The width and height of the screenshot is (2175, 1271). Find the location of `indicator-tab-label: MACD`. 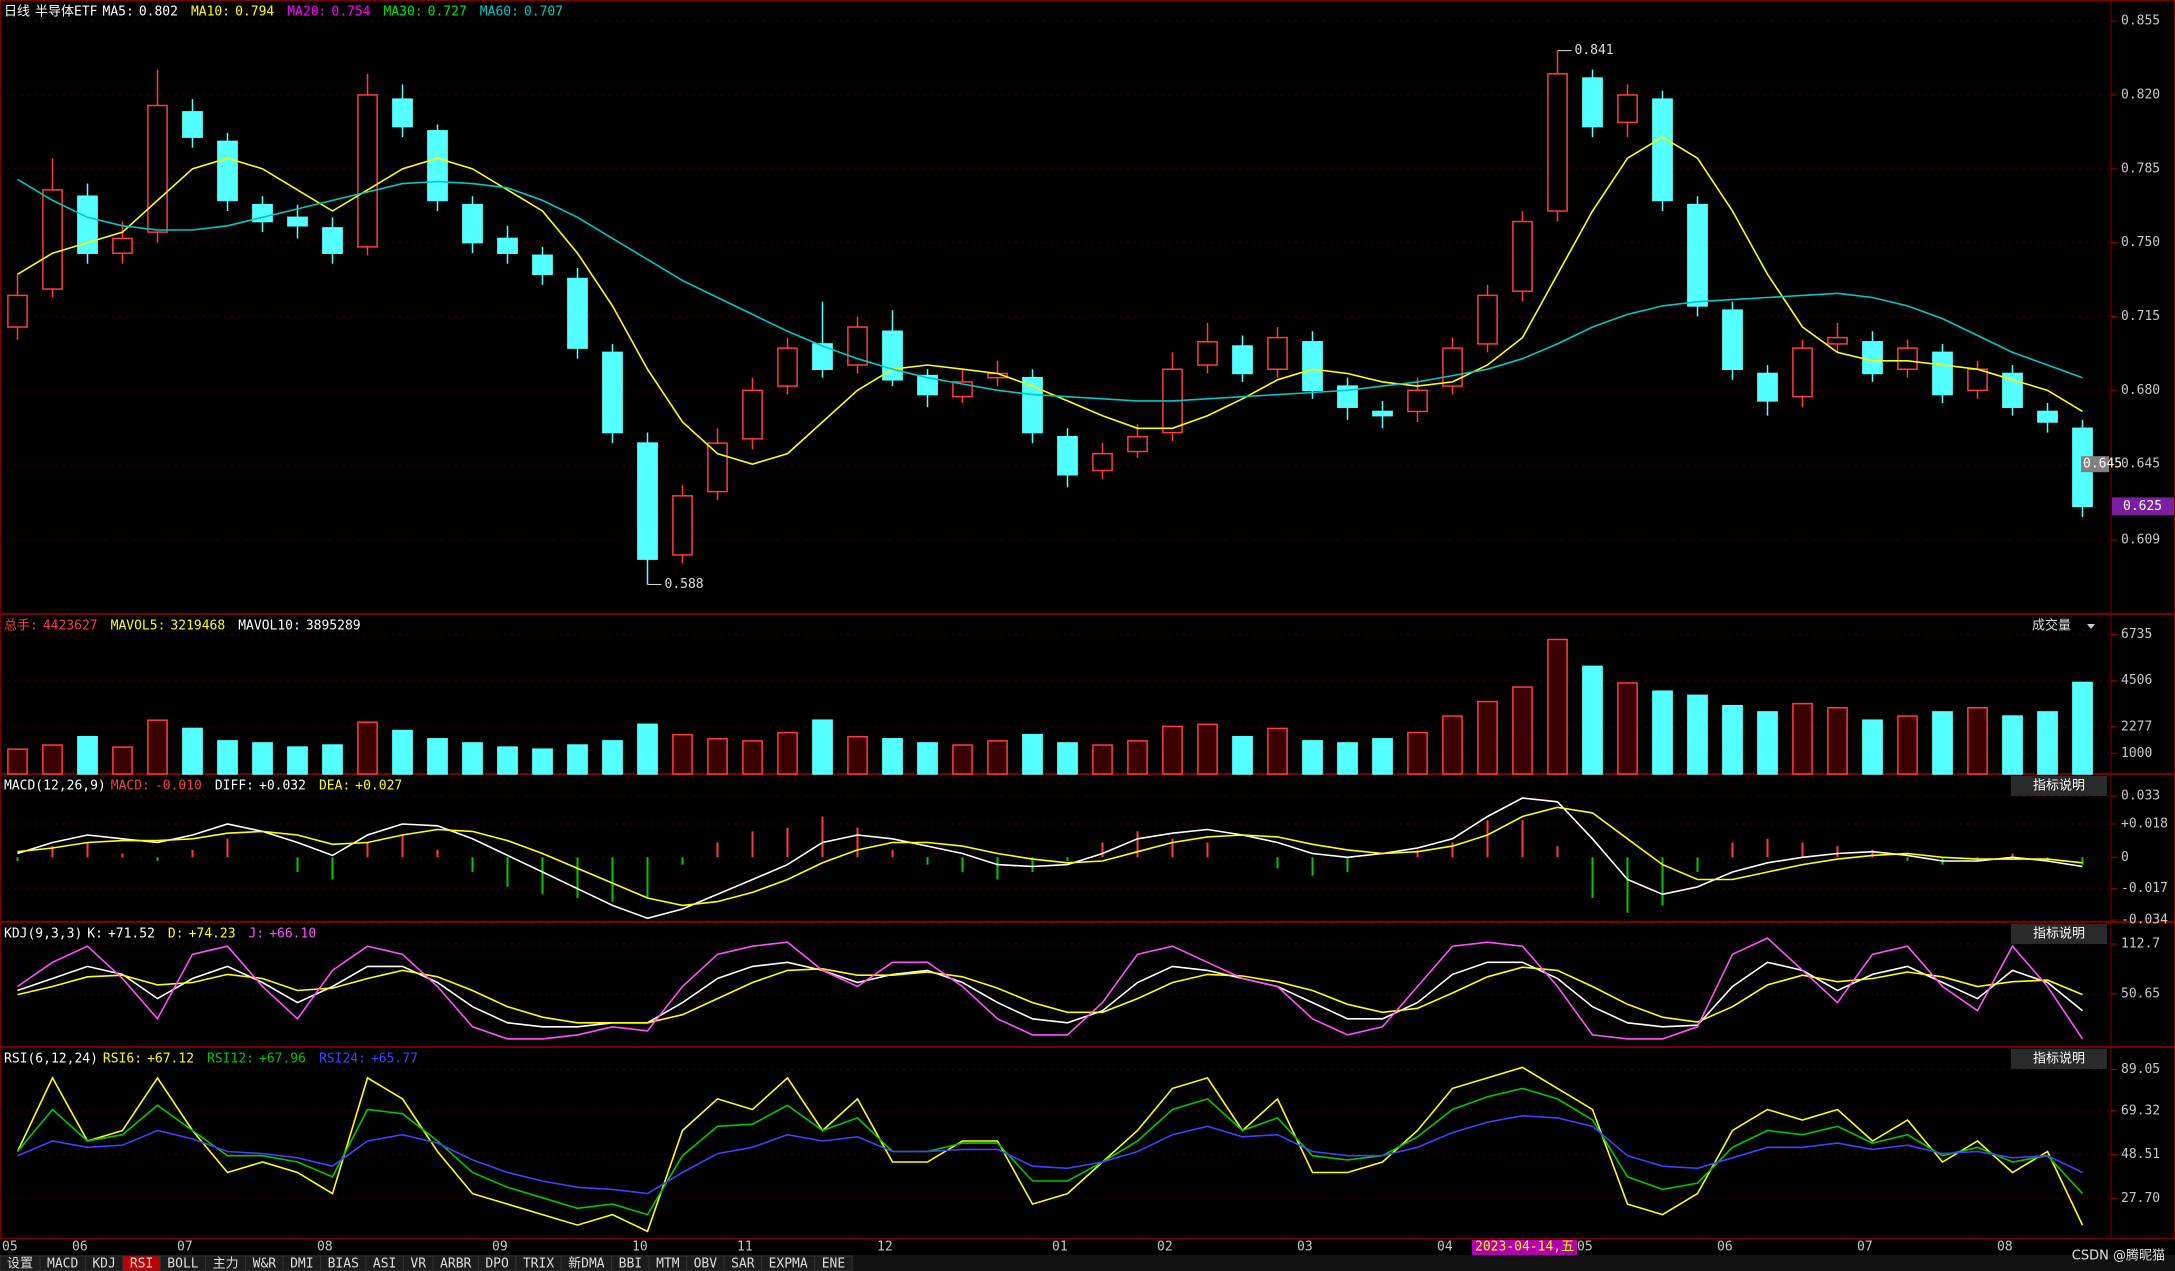

indicator-tab-label: MACD is located at coordinates (62, 1264).